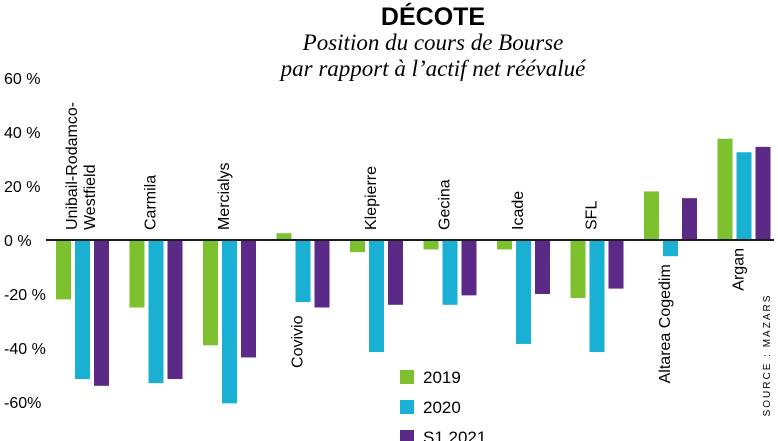 This screenshot has width=778, height=441. Describe the element at coordinates (25, 295) in the screenshot. I see `y-tick-label: -20 %` at that location.